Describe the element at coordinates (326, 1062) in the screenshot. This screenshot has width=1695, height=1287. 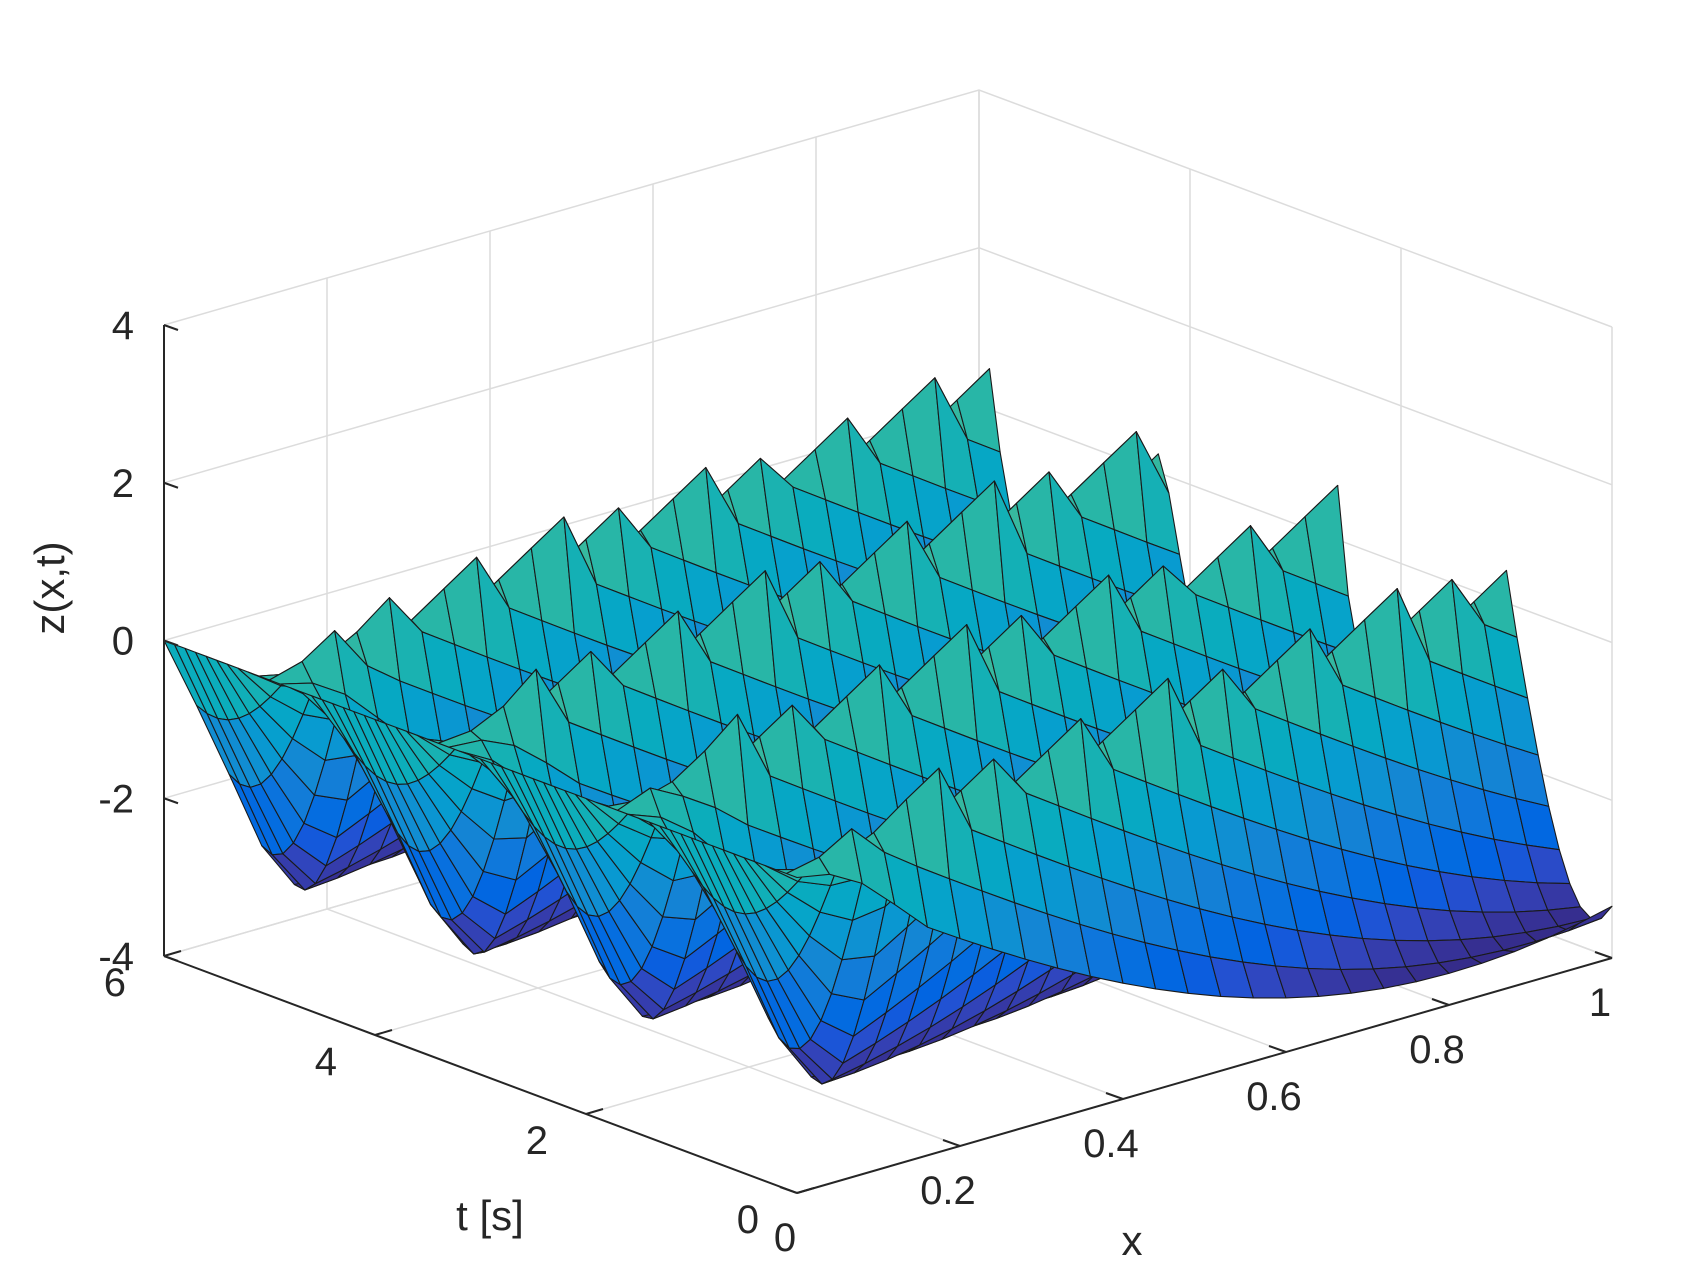
I see `t-tick-label: 4` at that location.